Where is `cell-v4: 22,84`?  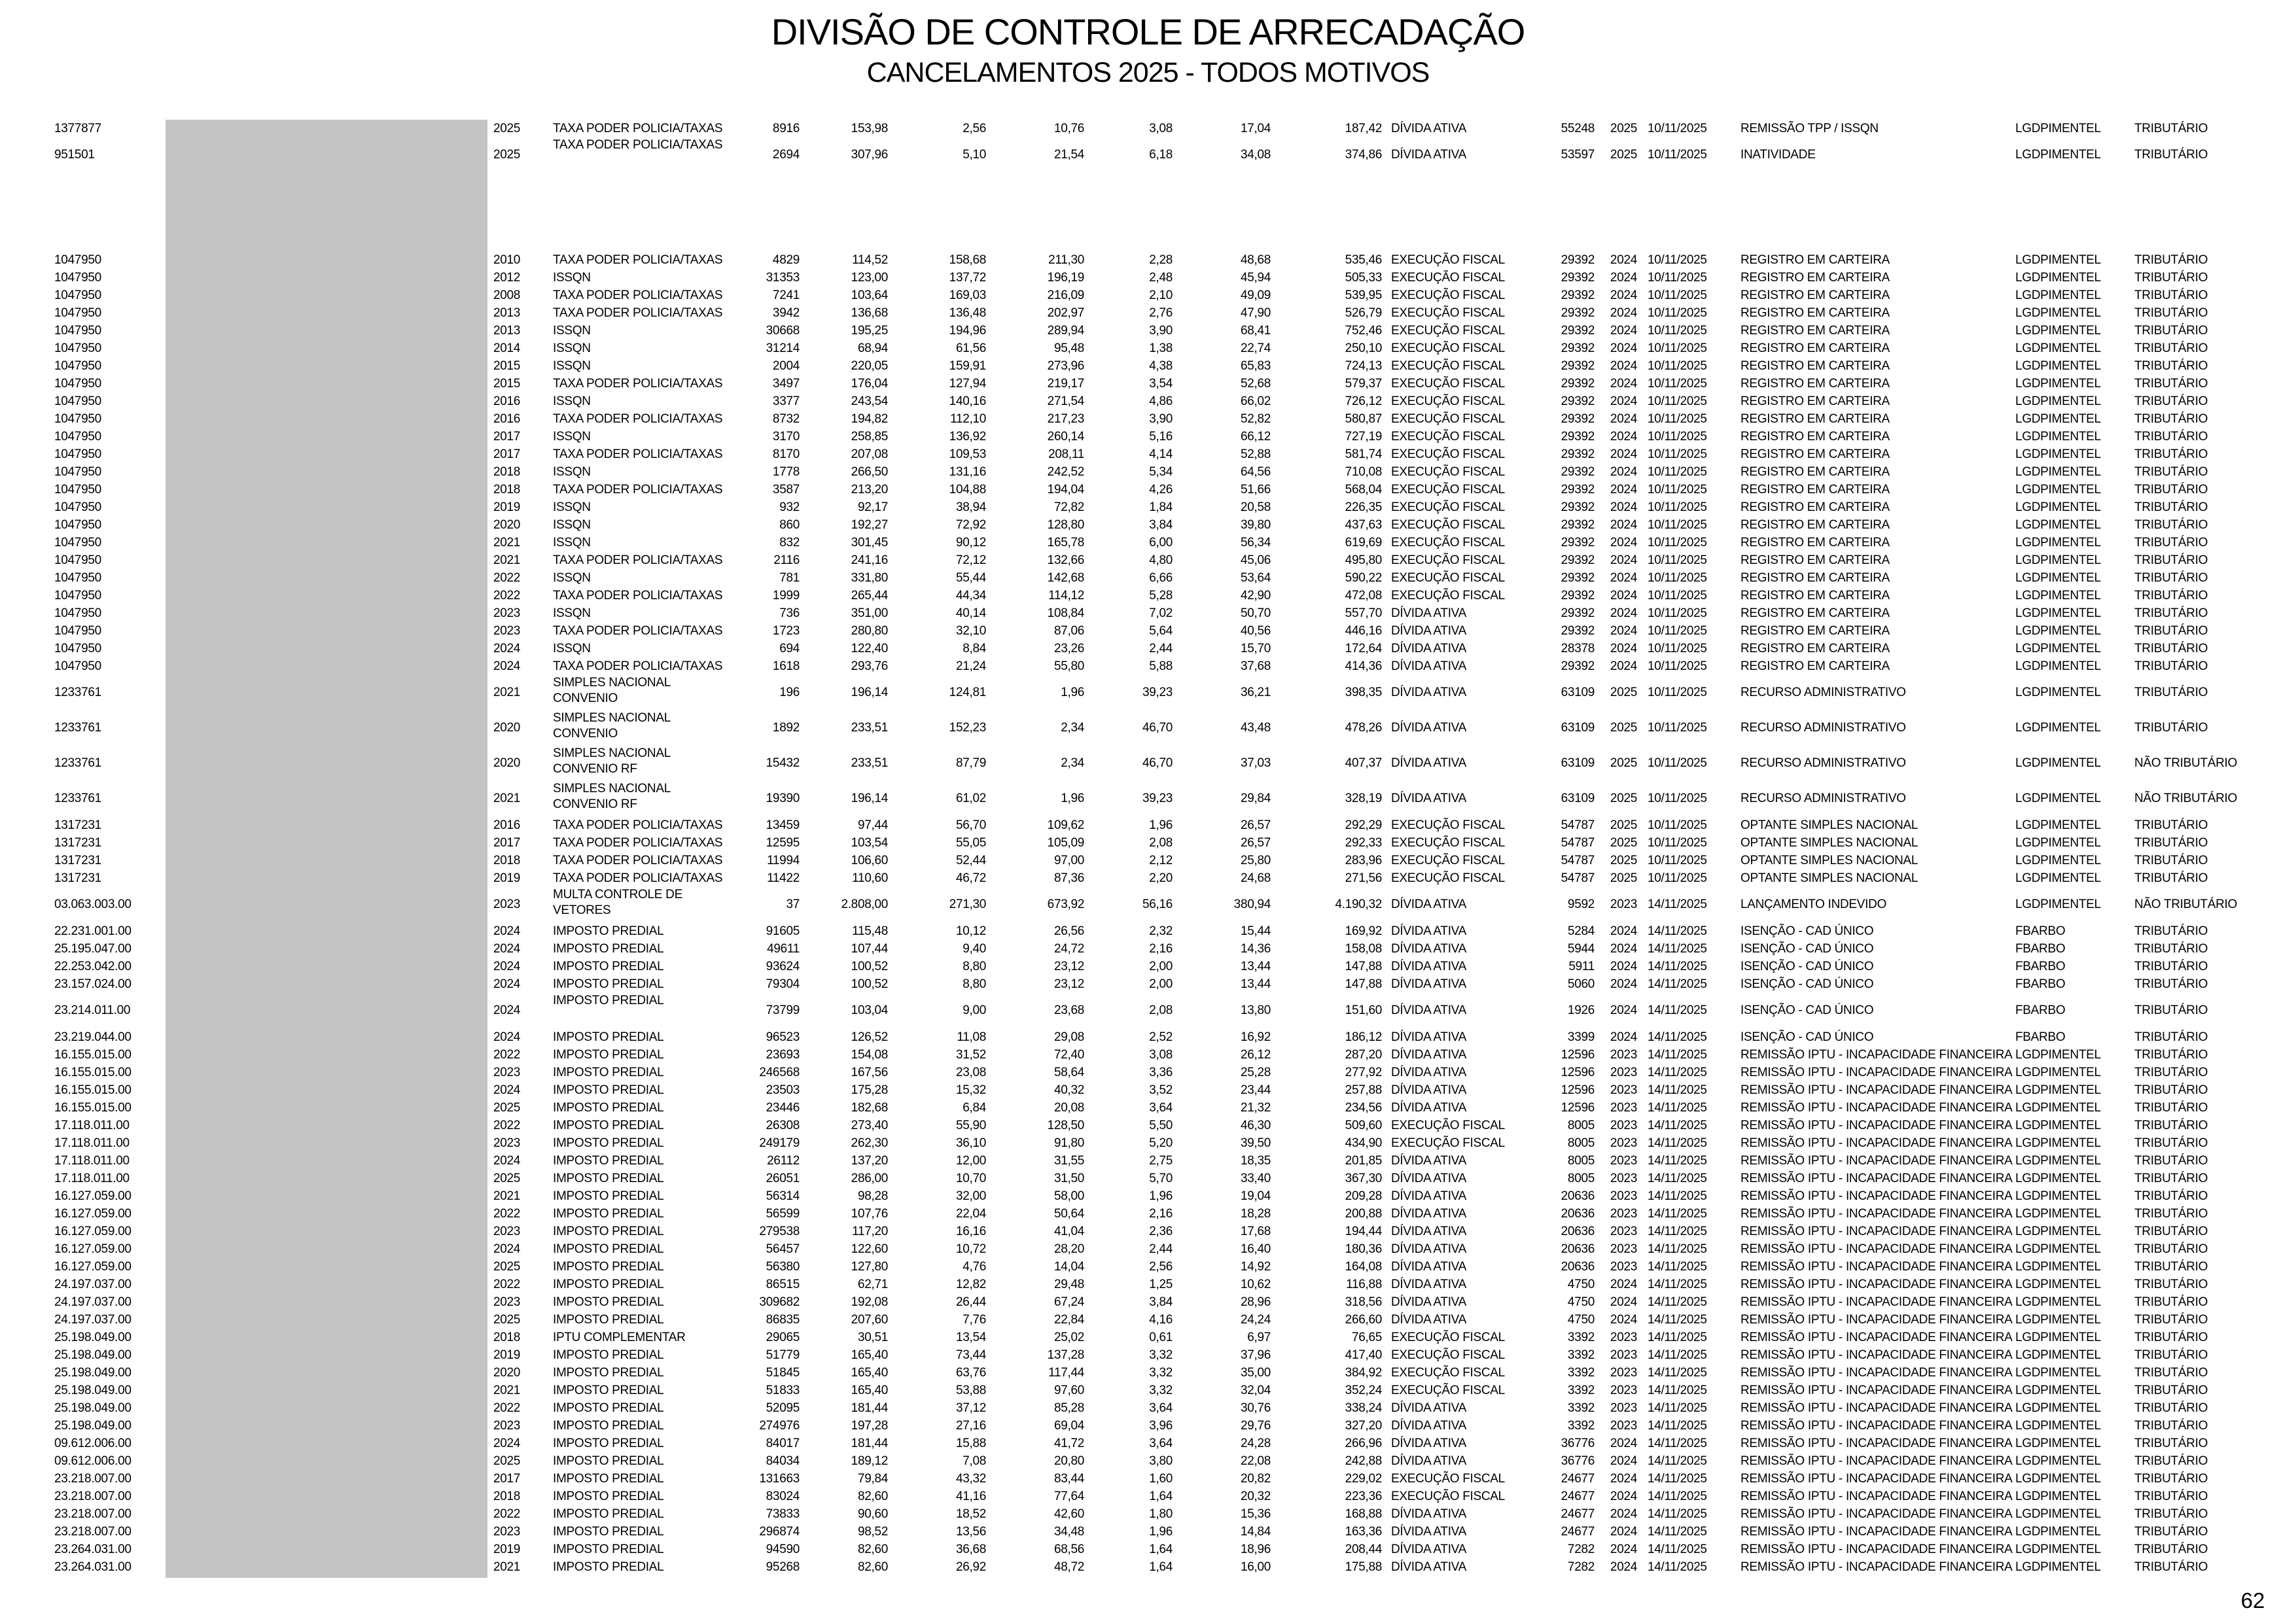
cell-v4: 22,84 is located at coordinates (1068, 1319).